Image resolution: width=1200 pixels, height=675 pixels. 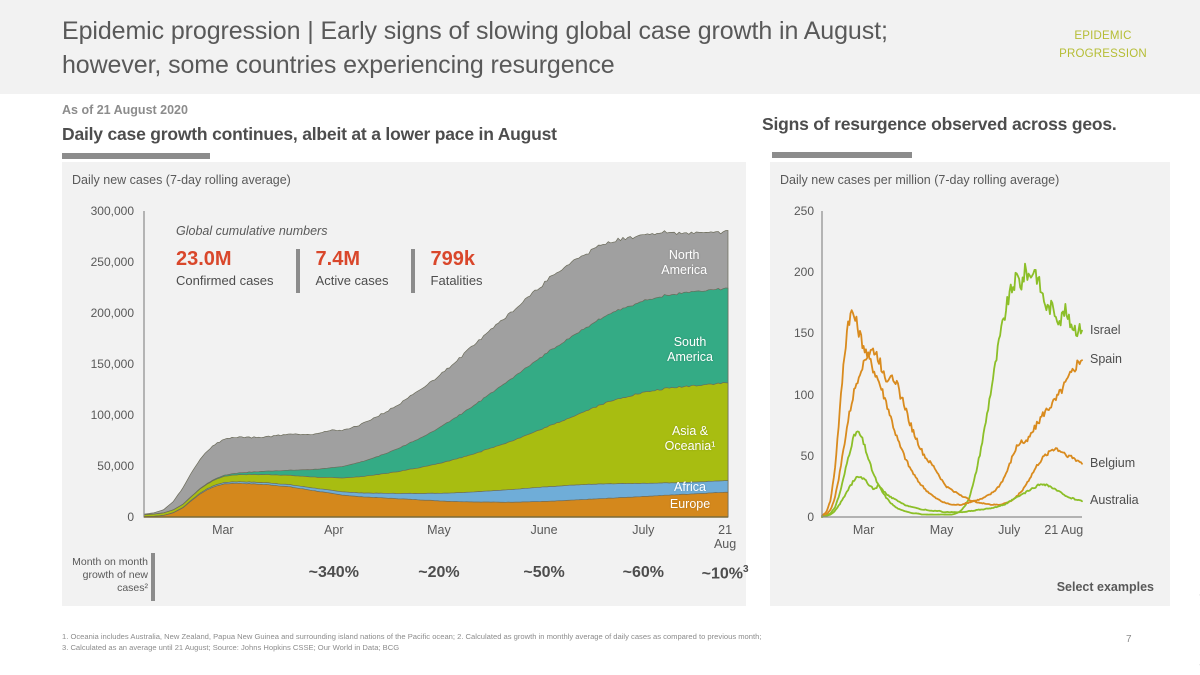 What do you see at coordinates (181, 180) in the screenshot?
I see `left-chart-caption: Daily new cases (7-day rolling average)` at bounding box center [181, 180].